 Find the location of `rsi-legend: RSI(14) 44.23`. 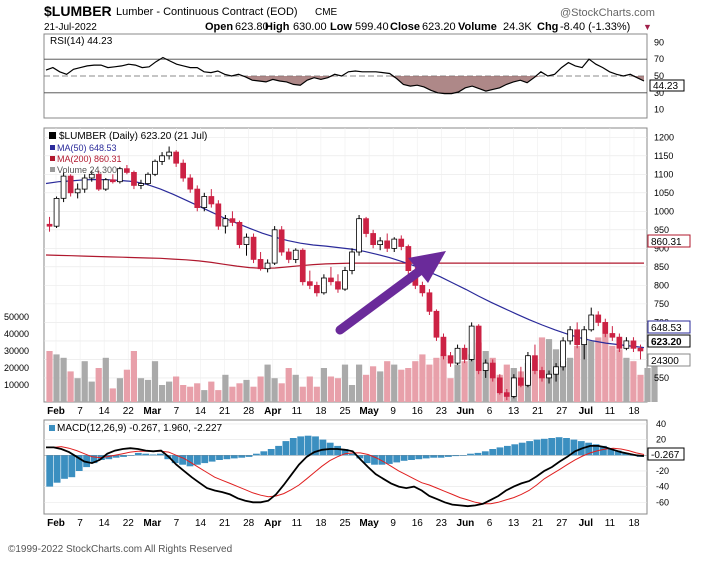

rsi-legend: RSI(14) 44.23 is located at coordinates (81, 41).